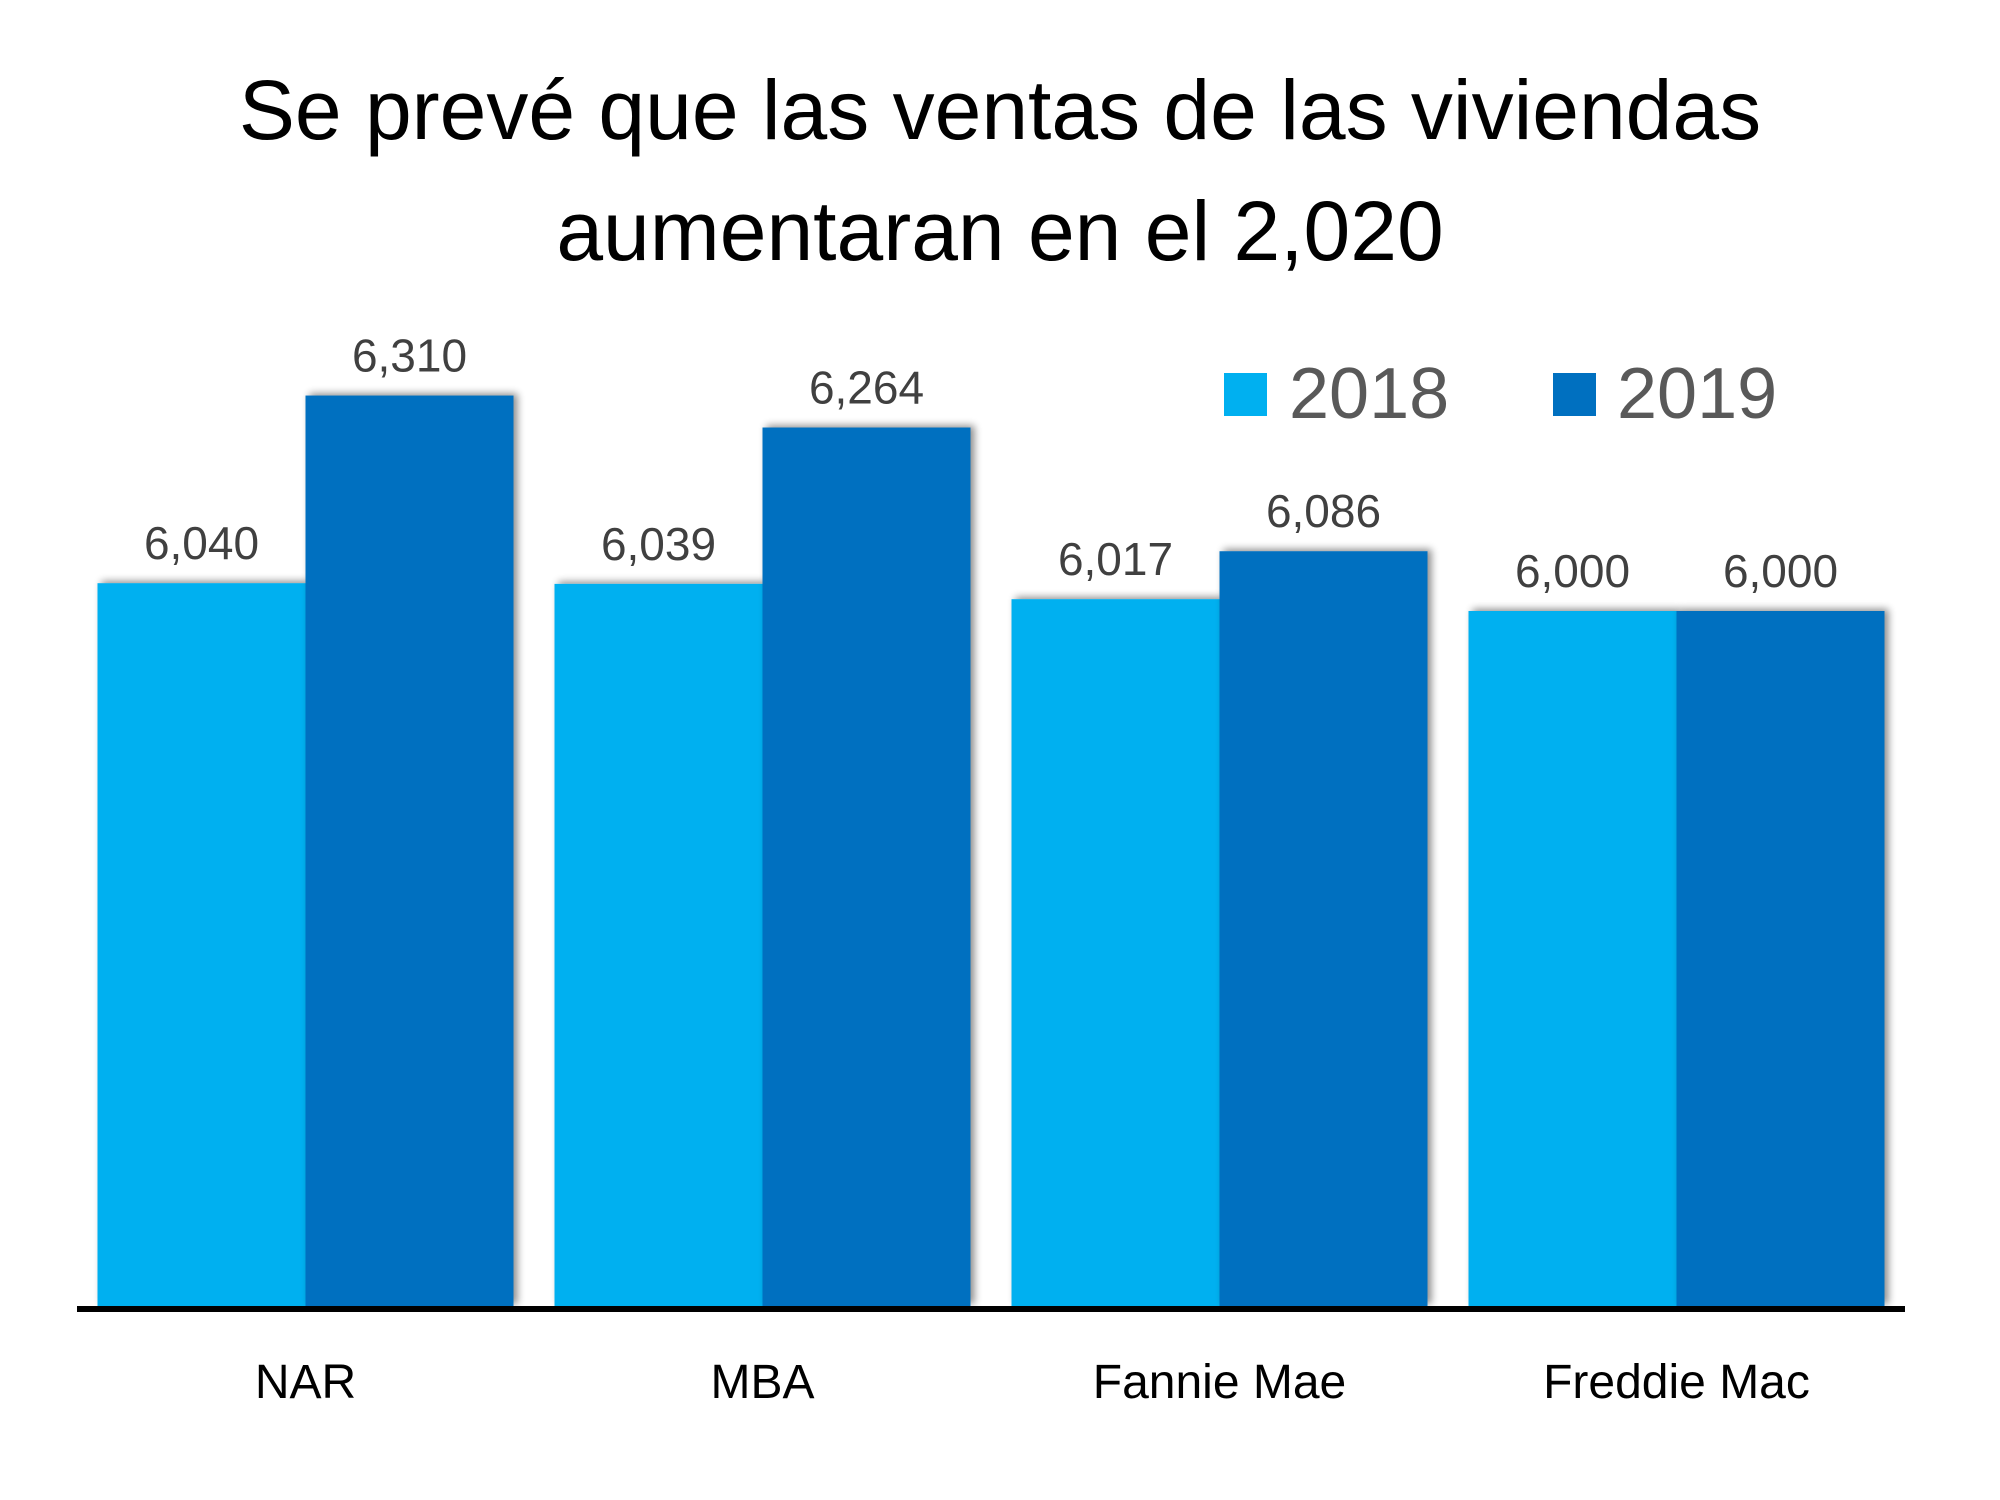 The image size is (2000, 1500). I want to click on bar-nar-2019, so click(409, 850).